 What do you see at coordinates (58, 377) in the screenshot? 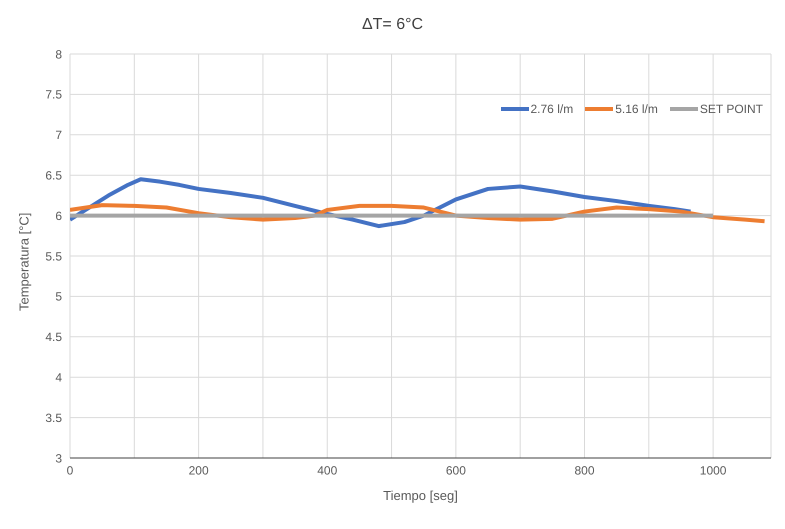
I see `y-tick-label: 4` at bounding box center [58, 377].